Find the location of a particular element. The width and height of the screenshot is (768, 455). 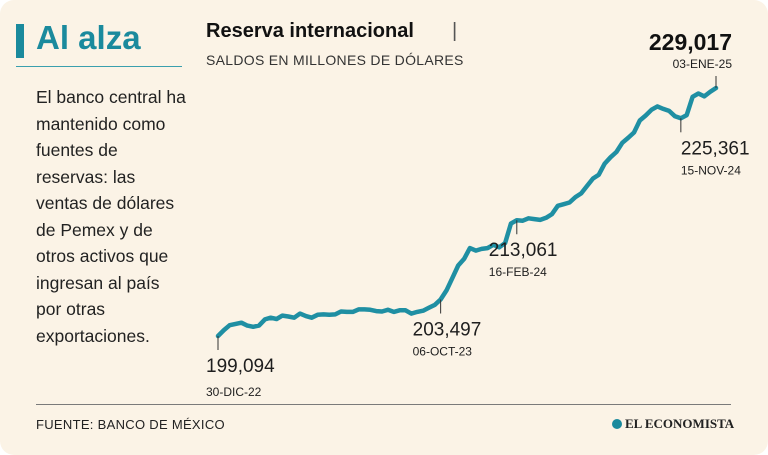

sidebar-title: Al alza is located at coordinates (88, 37).